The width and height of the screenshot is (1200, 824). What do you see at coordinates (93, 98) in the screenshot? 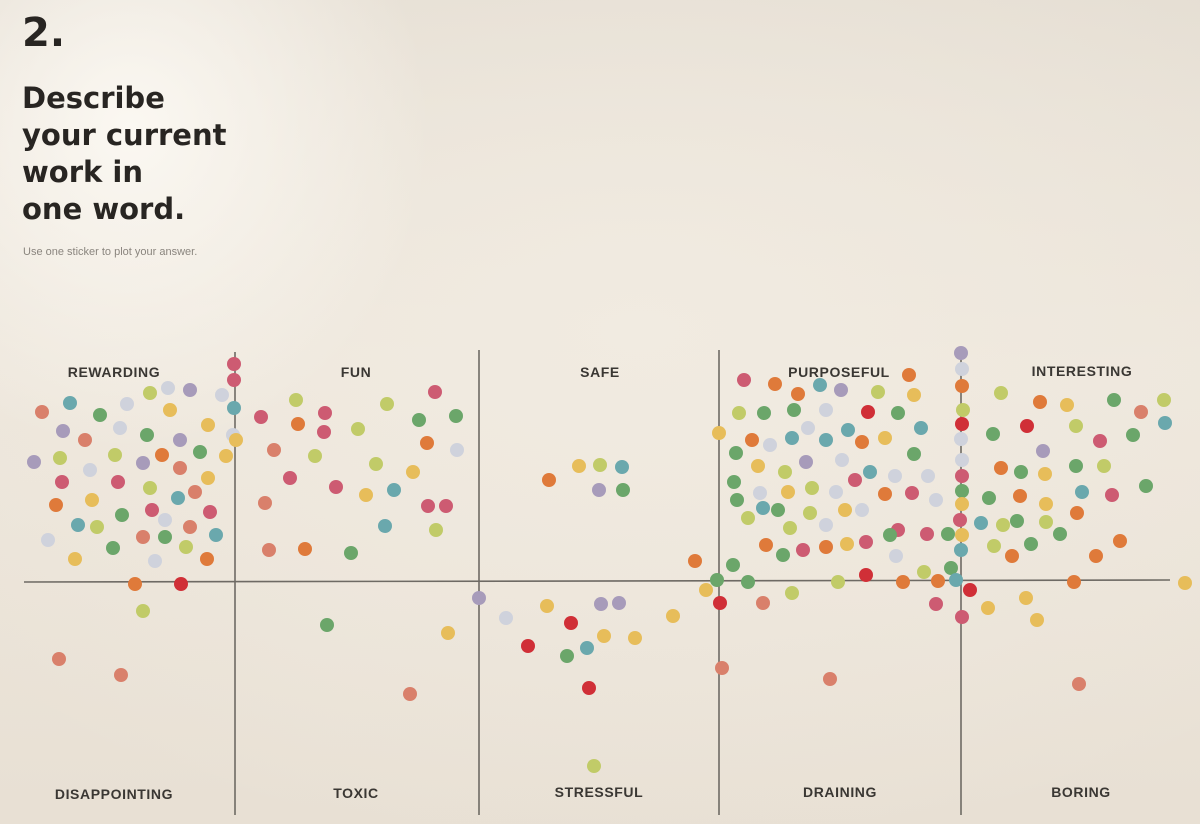
I see `question-line: Describe` at bounding box center [93, 98].